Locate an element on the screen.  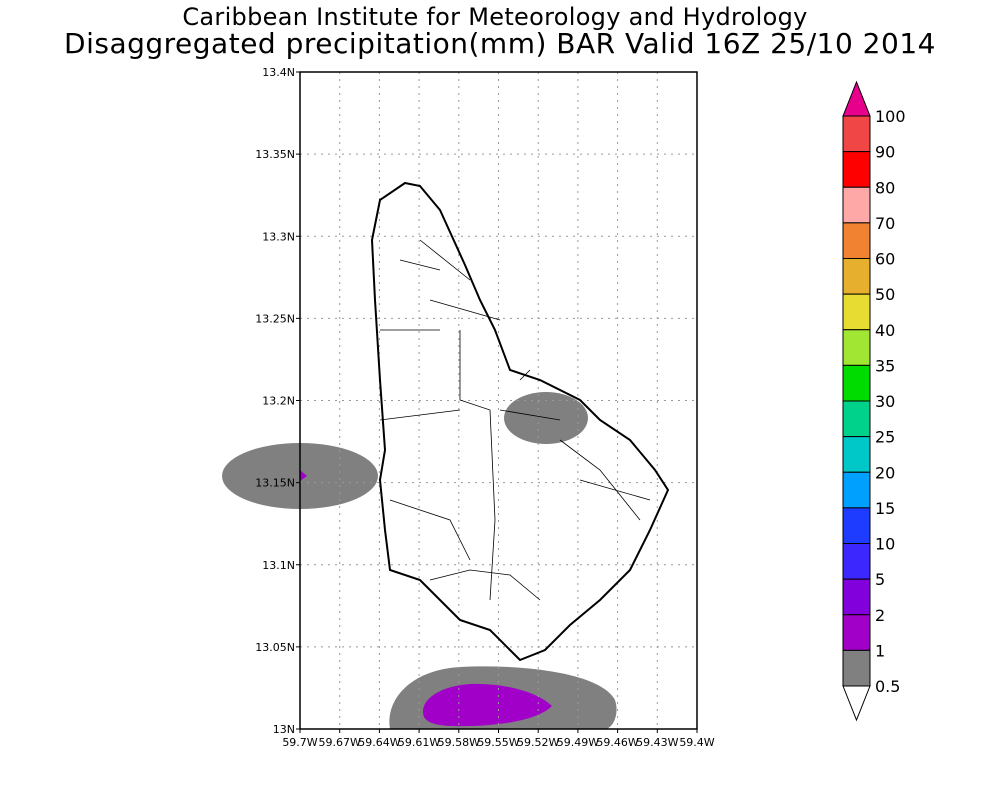
colorbar-label: 20 is located at coordinates (885, 472).